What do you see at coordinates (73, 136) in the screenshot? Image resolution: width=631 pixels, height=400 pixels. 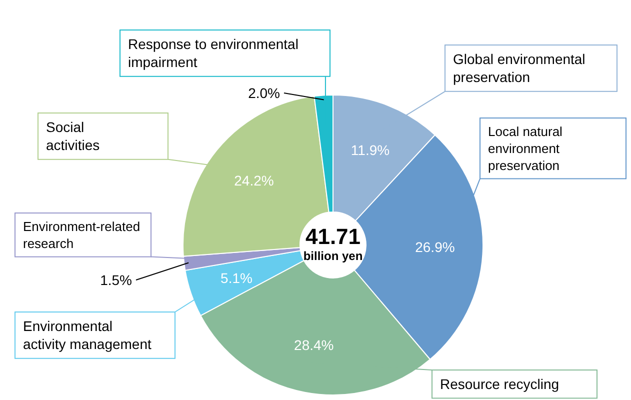 I see `slice-label: Social activities` at bounding box center [73, 136].